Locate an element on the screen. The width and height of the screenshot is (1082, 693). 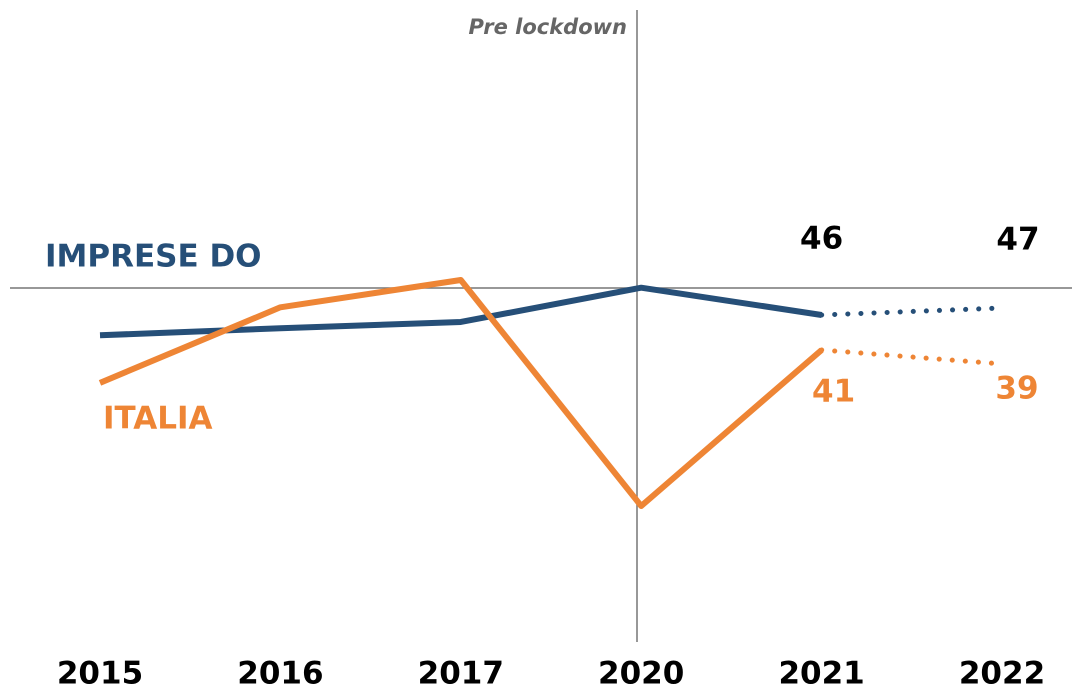
x-tick-label: 2015 is located at coordinates (100, 674).